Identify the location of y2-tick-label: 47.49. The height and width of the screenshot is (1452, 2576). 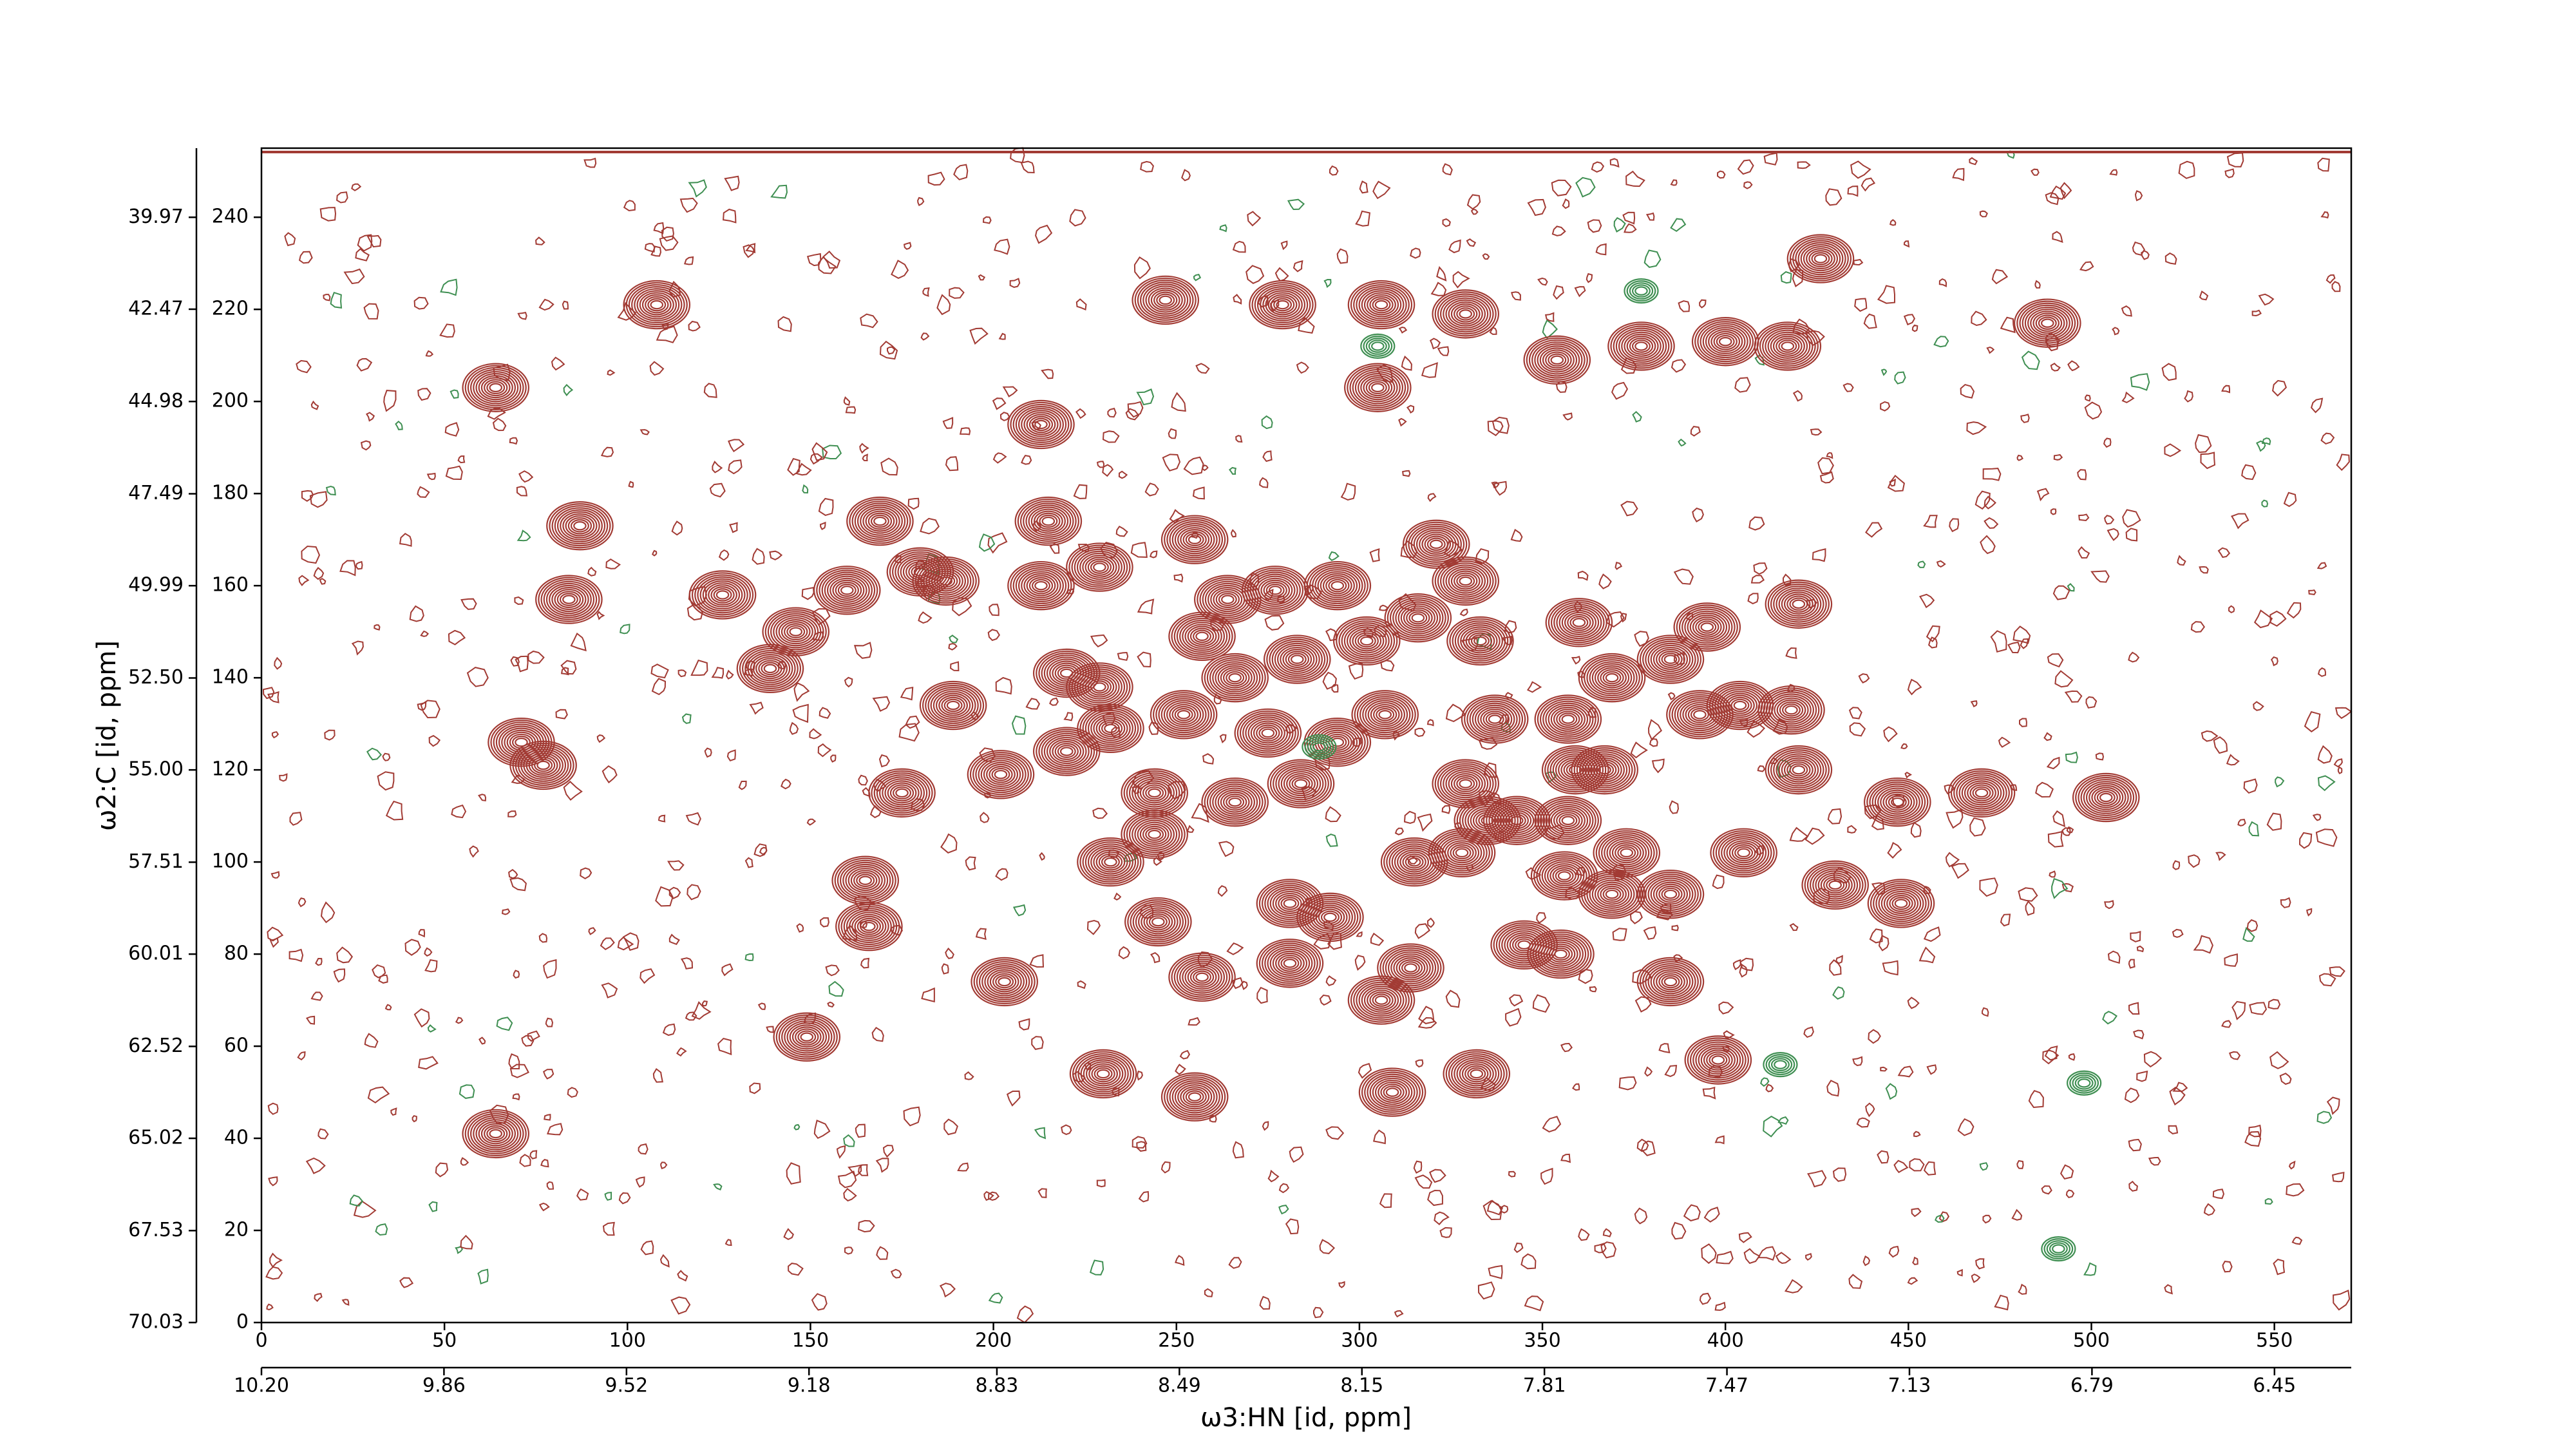
(156, 493).